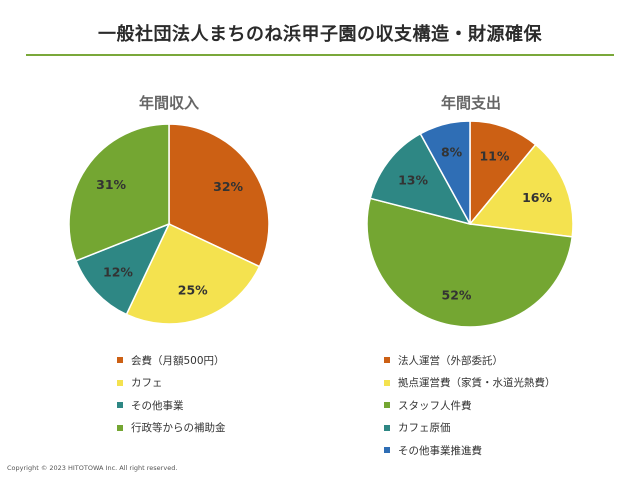 Image resolution: width=640 pixels, height=480 pixels. What do you see at coordinates (157, 405) in the screenshot?
I see `income-legend-label: その他事業` at bounding box center [157, 405].